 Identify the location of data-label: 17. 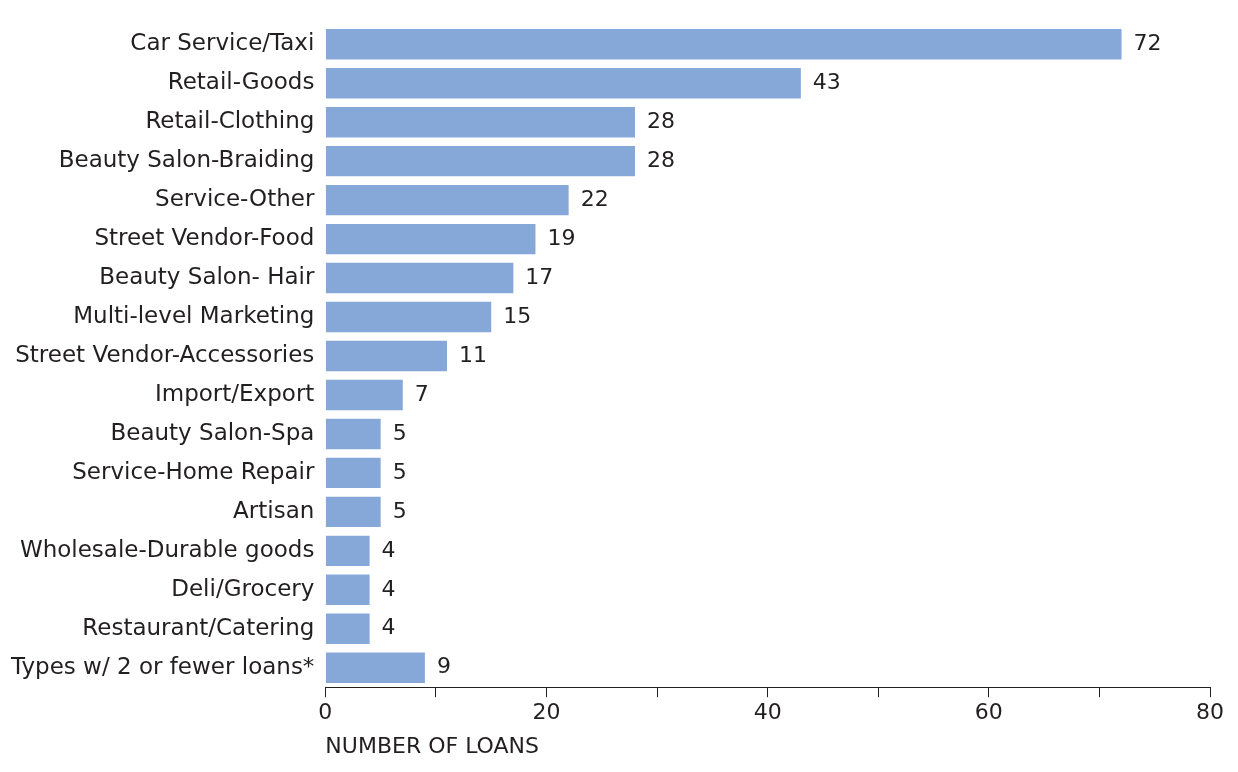
(539, 276).